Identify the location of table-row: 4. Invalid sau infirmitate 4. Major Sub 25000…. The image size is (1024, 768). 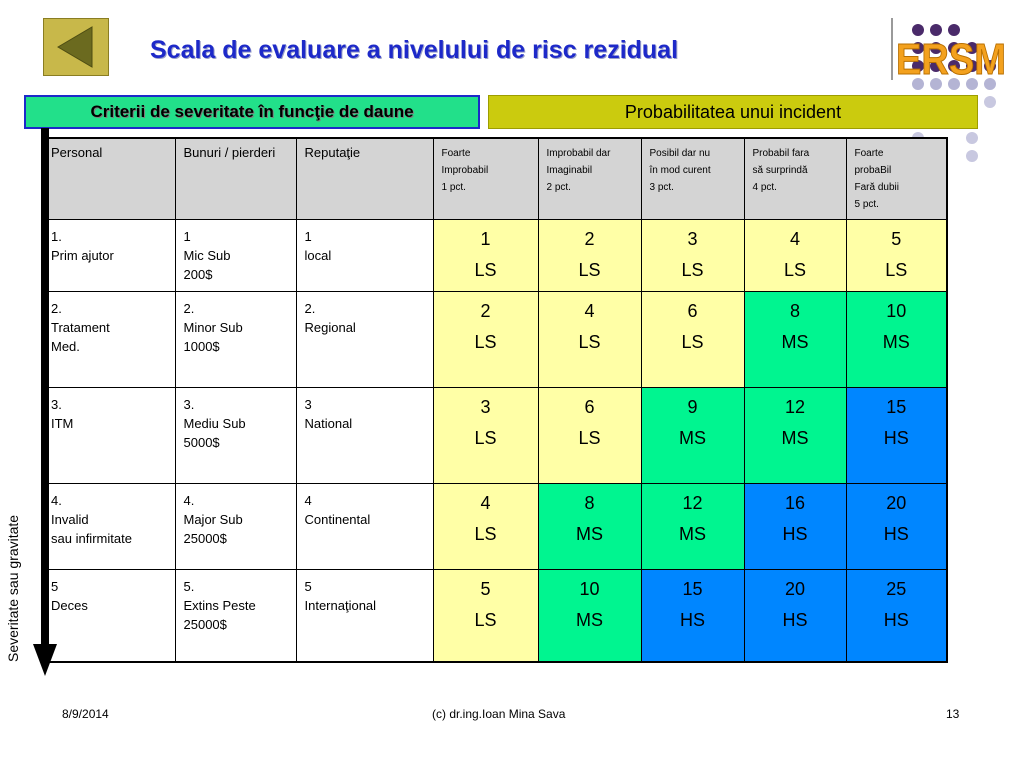
(494, 526).